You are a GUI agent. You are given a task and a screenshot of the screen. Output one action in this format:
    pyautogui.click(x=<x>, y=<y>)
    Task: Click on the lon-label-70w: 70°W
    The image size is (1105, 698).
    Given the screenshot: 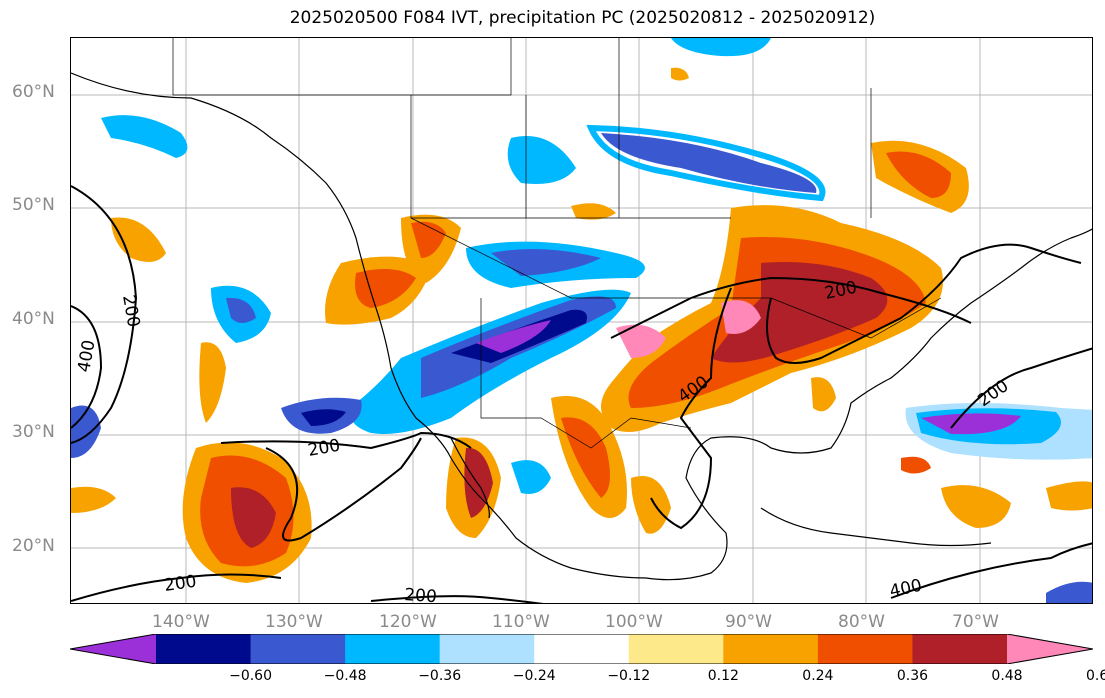 What is the action you would take?
    pyautogui.click(x=975, y=622)
    